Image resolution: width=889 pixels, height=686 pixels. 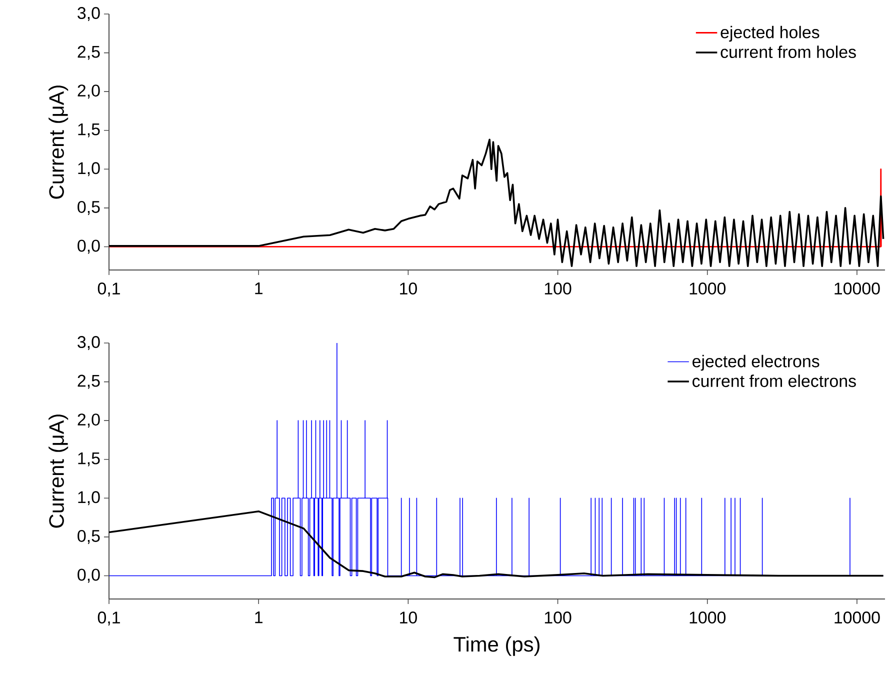 What do you see at coordinates (756, 362) in the screenshot?
I see `legend-label: ejected electrons` at bounding box center [756, 362].